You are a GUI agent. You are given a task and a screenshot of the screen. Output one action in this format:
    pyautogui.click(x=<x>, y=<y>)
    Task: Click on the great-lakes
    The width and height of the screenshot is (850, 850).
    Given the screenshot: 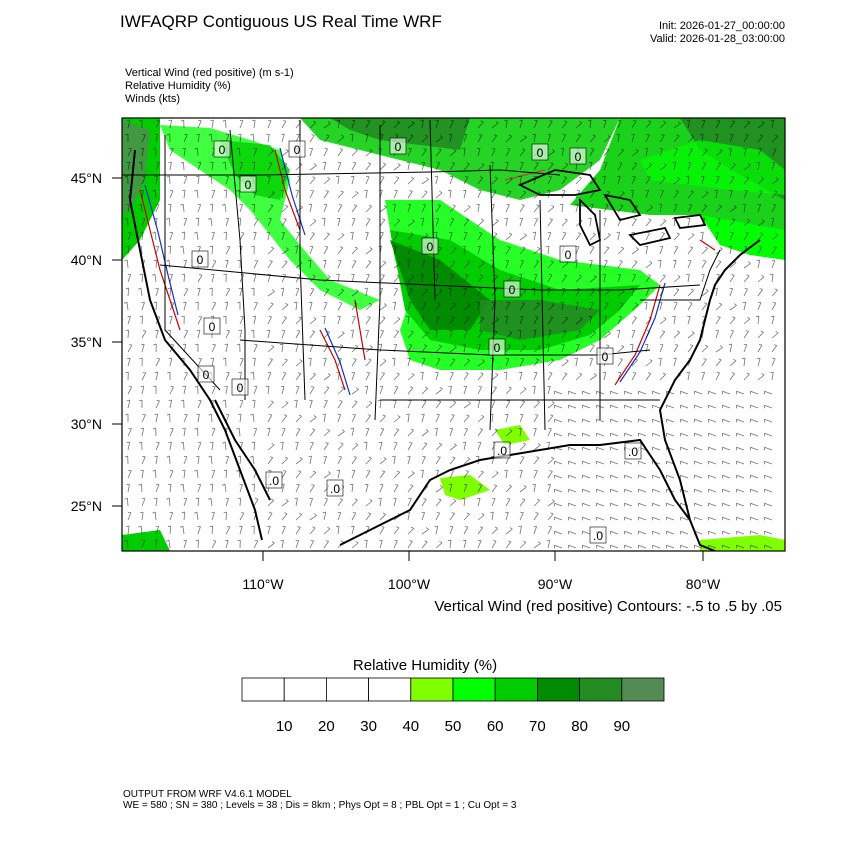 What is the action you would take?
    pyautogui.click(x=612, y=208)
    